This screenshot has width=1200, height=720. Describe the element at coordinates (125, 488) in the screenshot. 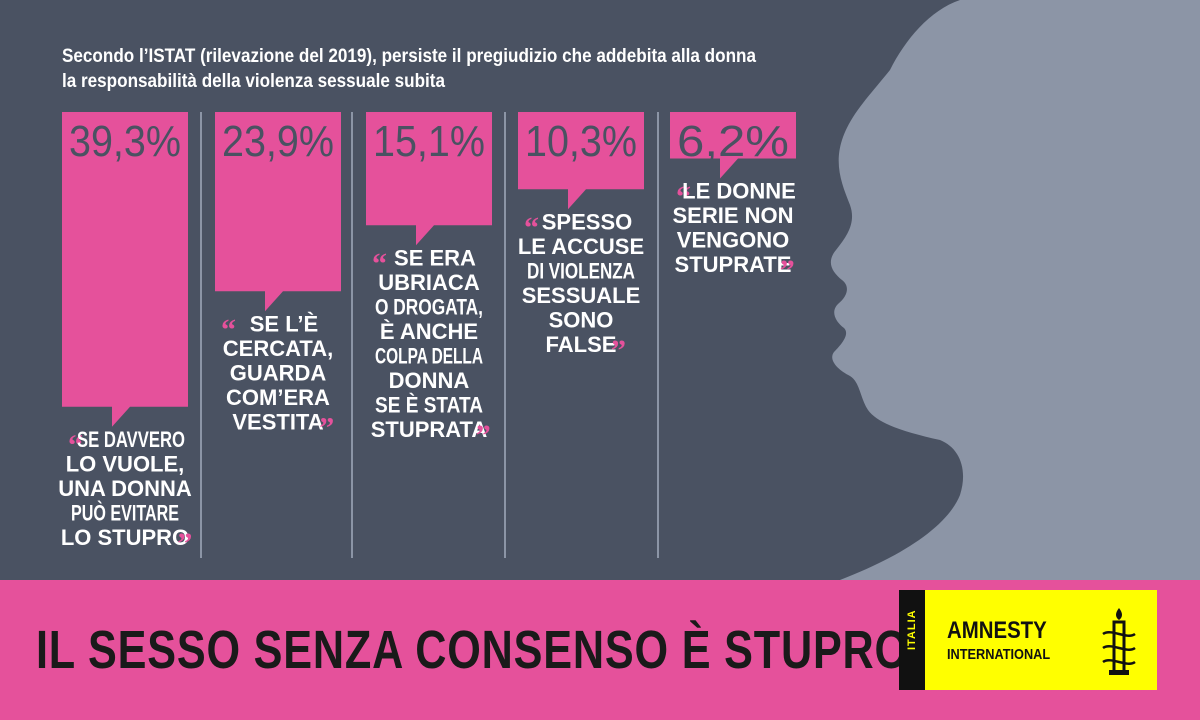

I see `quote-line: UNA DONNA` at that location.